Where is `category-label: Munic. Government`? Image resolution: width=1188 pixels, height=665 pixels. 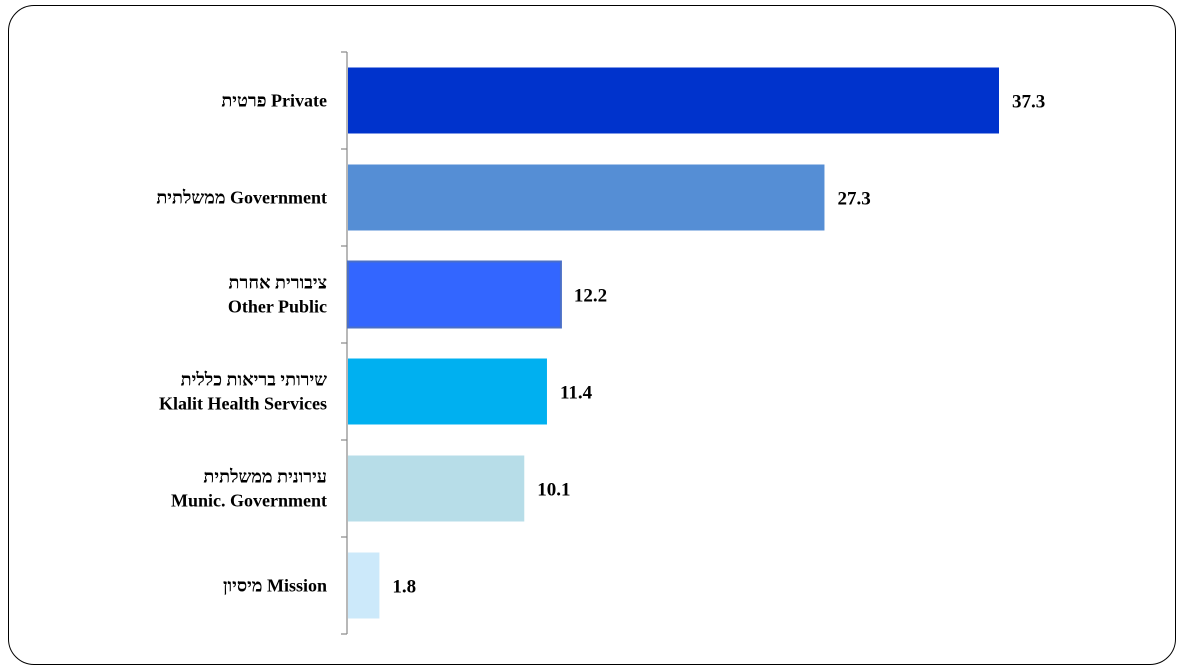
category-label: Munic. Government is located at coordinates (249, 501).